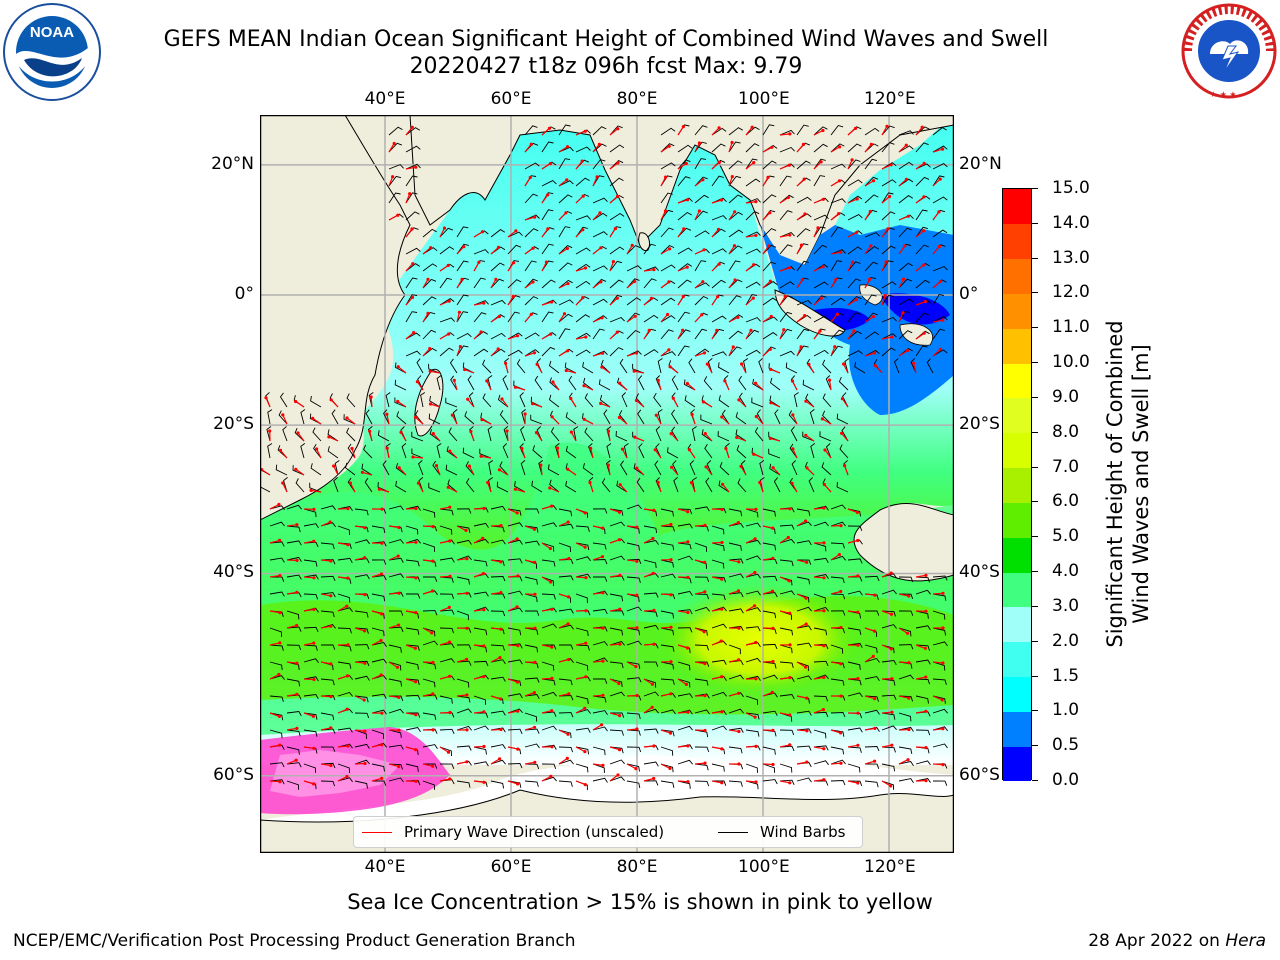 Image resolution: width=1280 pixels, height=960 pixels. Describe the element at coordinates (233, 424) in the screenshot. I see `lat-left-2: 20°S` at that location.